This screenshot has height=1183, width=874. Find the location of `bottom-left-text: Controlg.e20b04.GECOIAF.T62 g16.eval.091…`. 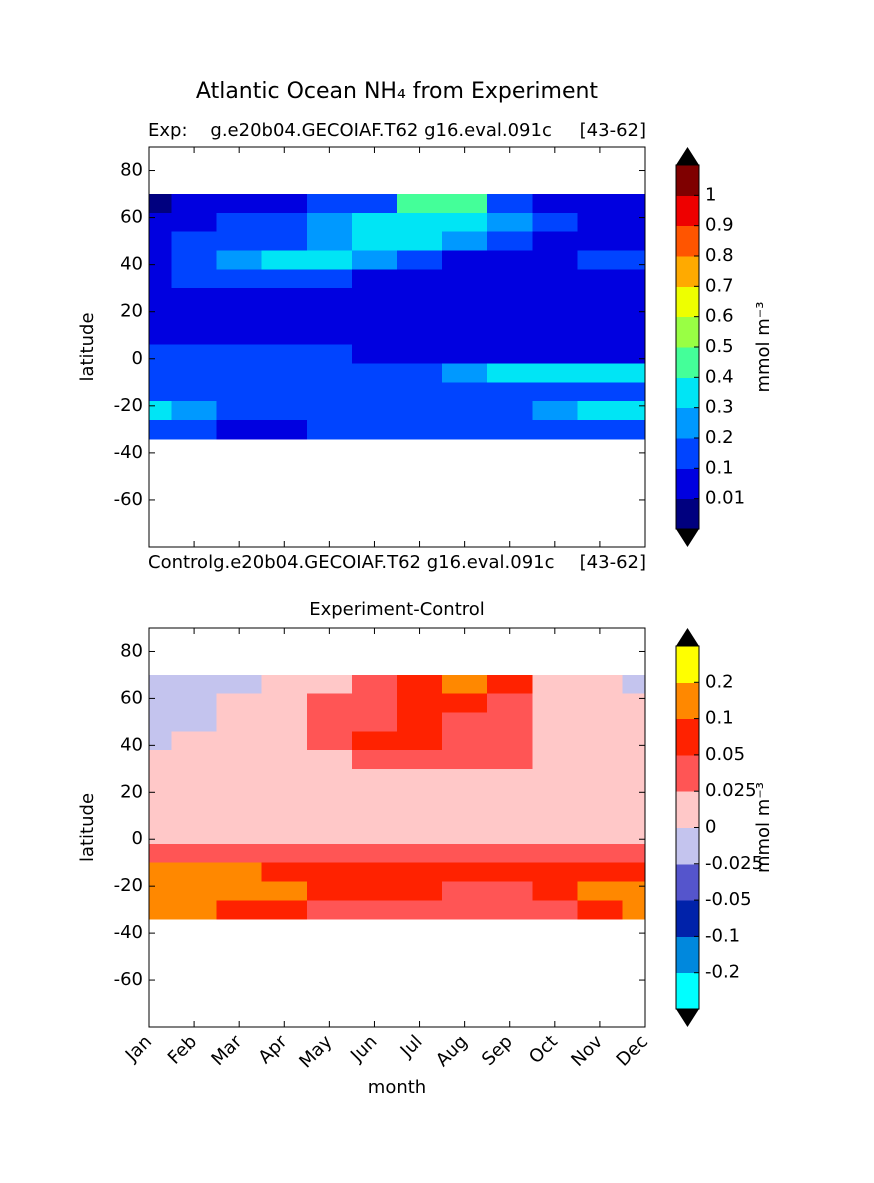

bottom-left-text: Controlg.e20b04.GECOIAF.T62 g16.eval.091… is located at coordinates (351, 562).